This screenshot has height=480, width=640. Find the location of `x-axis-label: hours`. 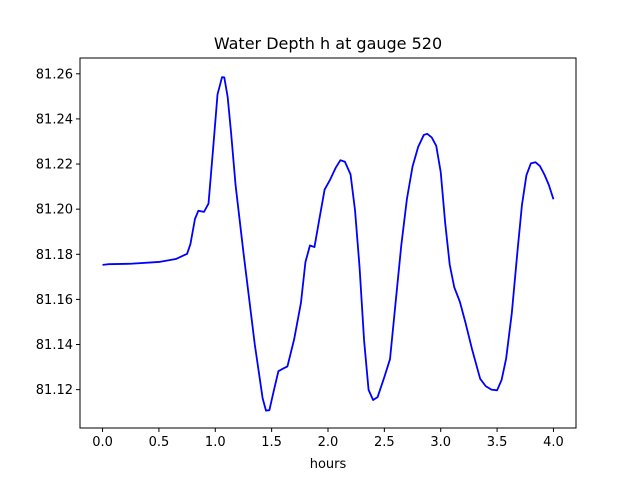

x-axis-label: hours is located at coordinates (328, 464).